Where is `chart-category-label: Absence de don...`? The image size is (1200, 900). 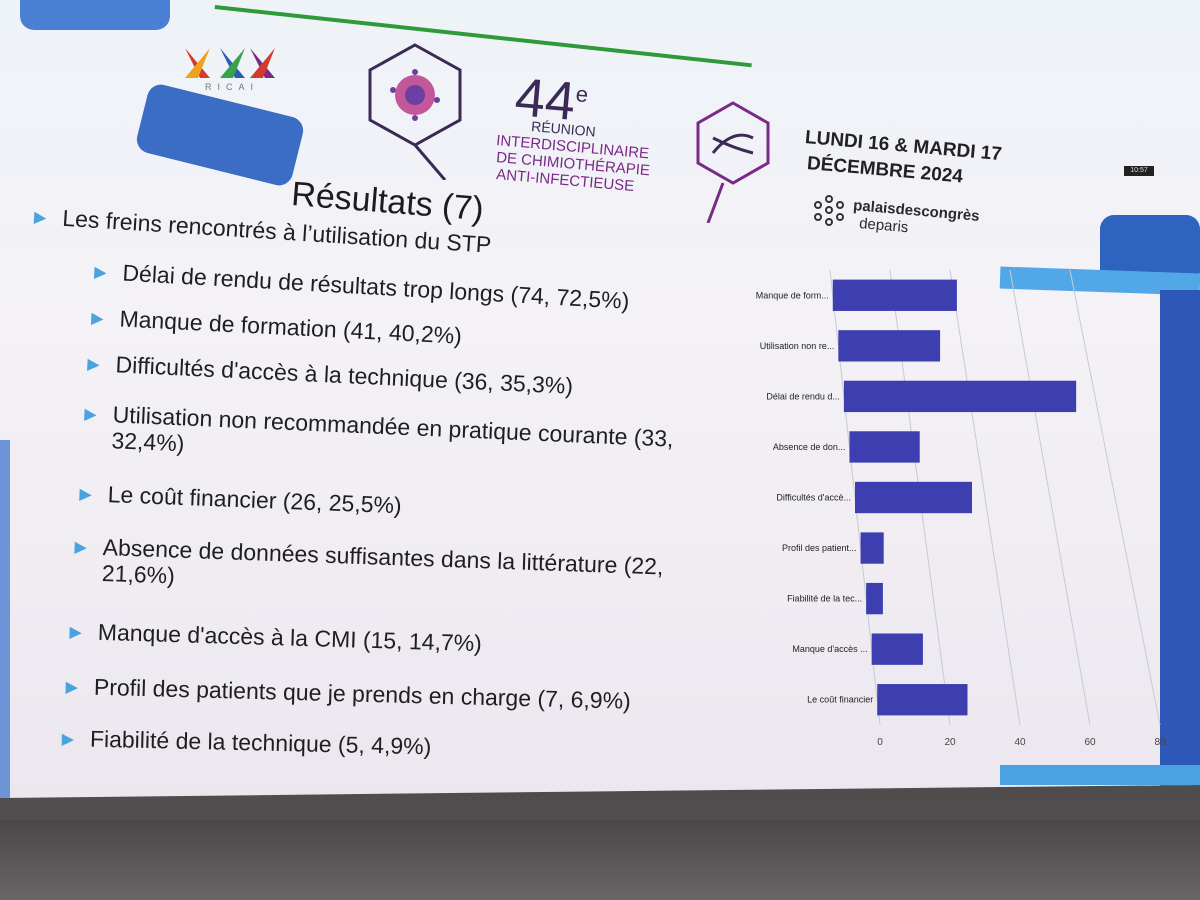 chart-category-label: Absence de don... is located at coordinates (809, 447).